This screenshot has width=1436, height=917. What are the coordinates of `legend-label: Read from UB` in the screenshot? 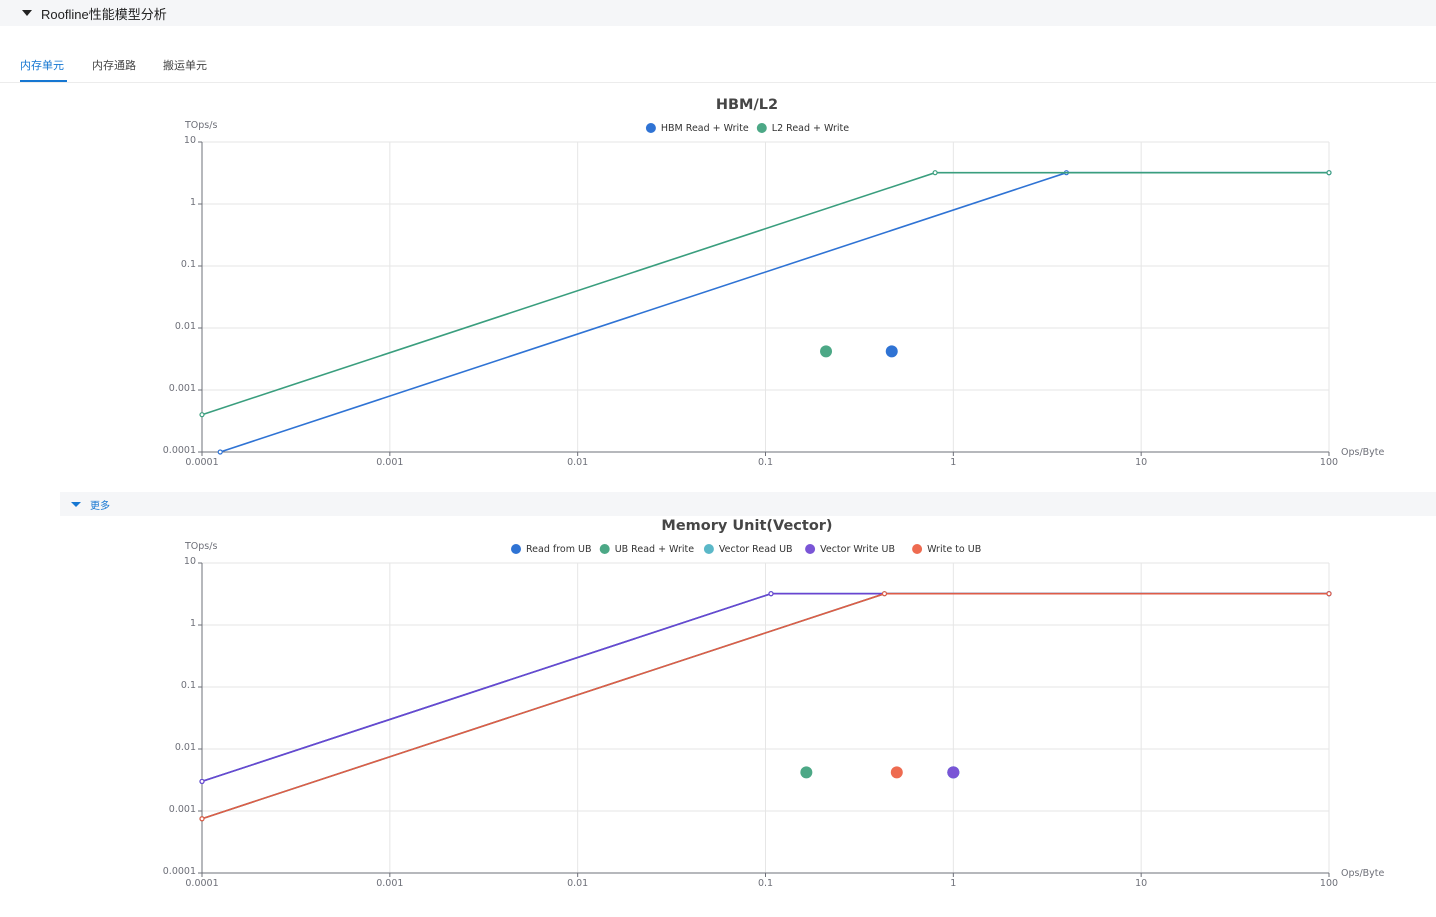 It's located at (559, 549).